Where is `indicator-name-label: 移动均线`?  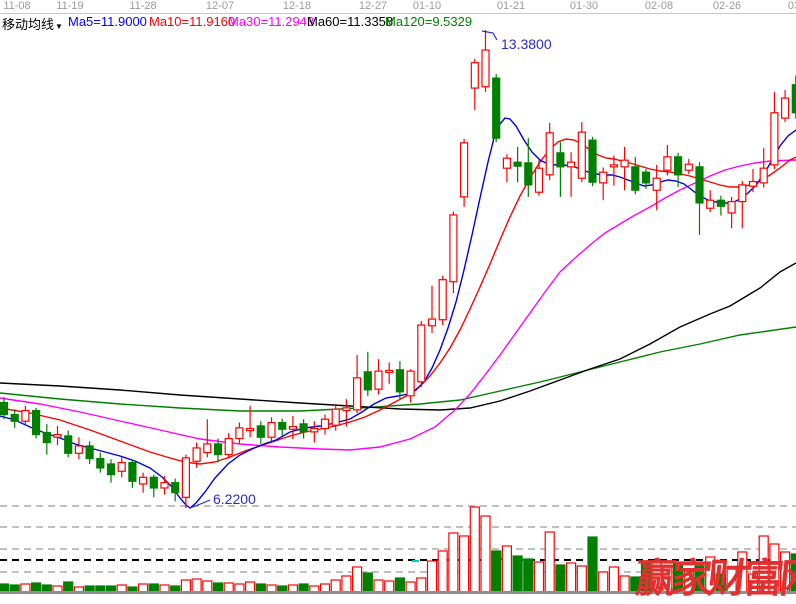
indicator-name-label: 移动均线 is located at coordinates (28, 24).